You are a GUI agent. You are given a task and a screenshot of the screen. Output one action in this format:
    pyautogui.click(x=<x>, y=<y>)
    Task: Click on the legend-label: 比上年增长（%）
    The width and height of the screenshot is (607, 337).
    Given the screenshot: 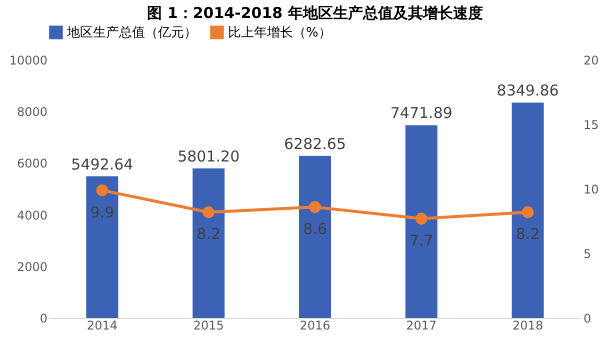 What is the action you would take?
    pyautogui.click(x=280, y=32)
    